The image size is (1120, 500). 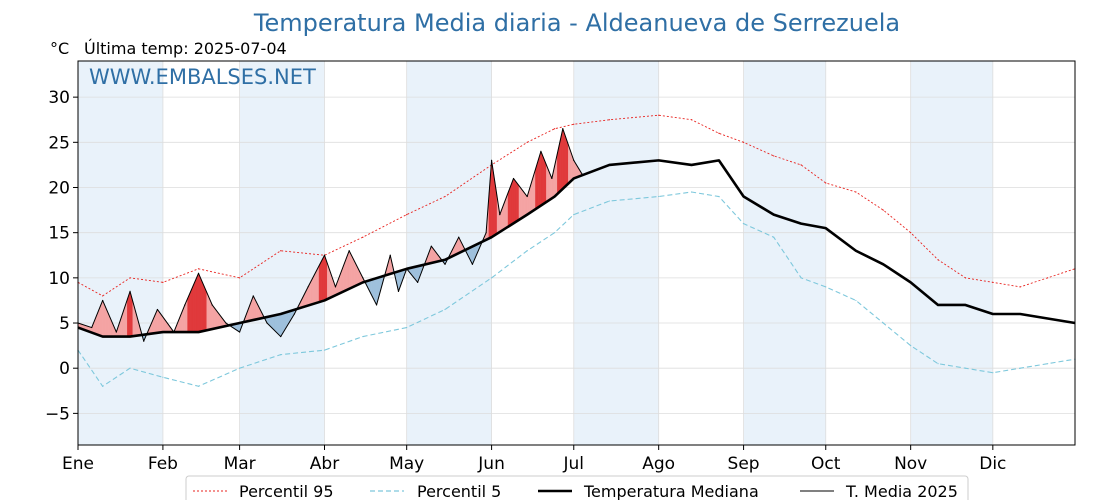 I want to click on y-tick-label: 25, so click(x=59, y=143).